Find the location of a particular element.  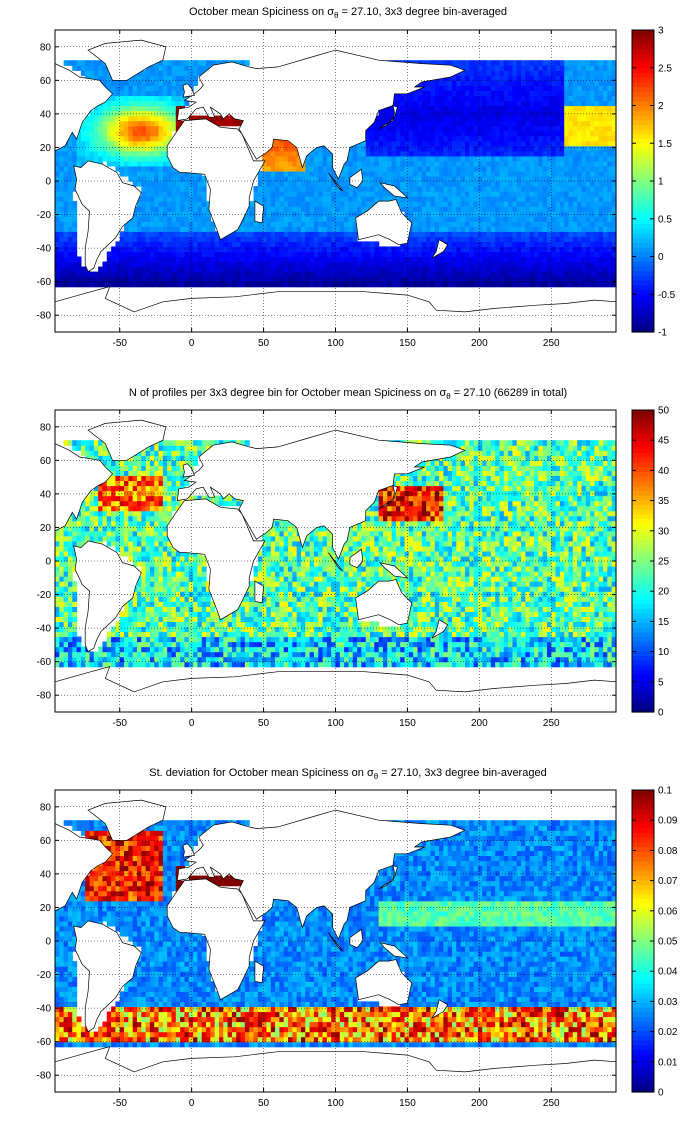

colorbar-segment is located at coordinates (643, 141).